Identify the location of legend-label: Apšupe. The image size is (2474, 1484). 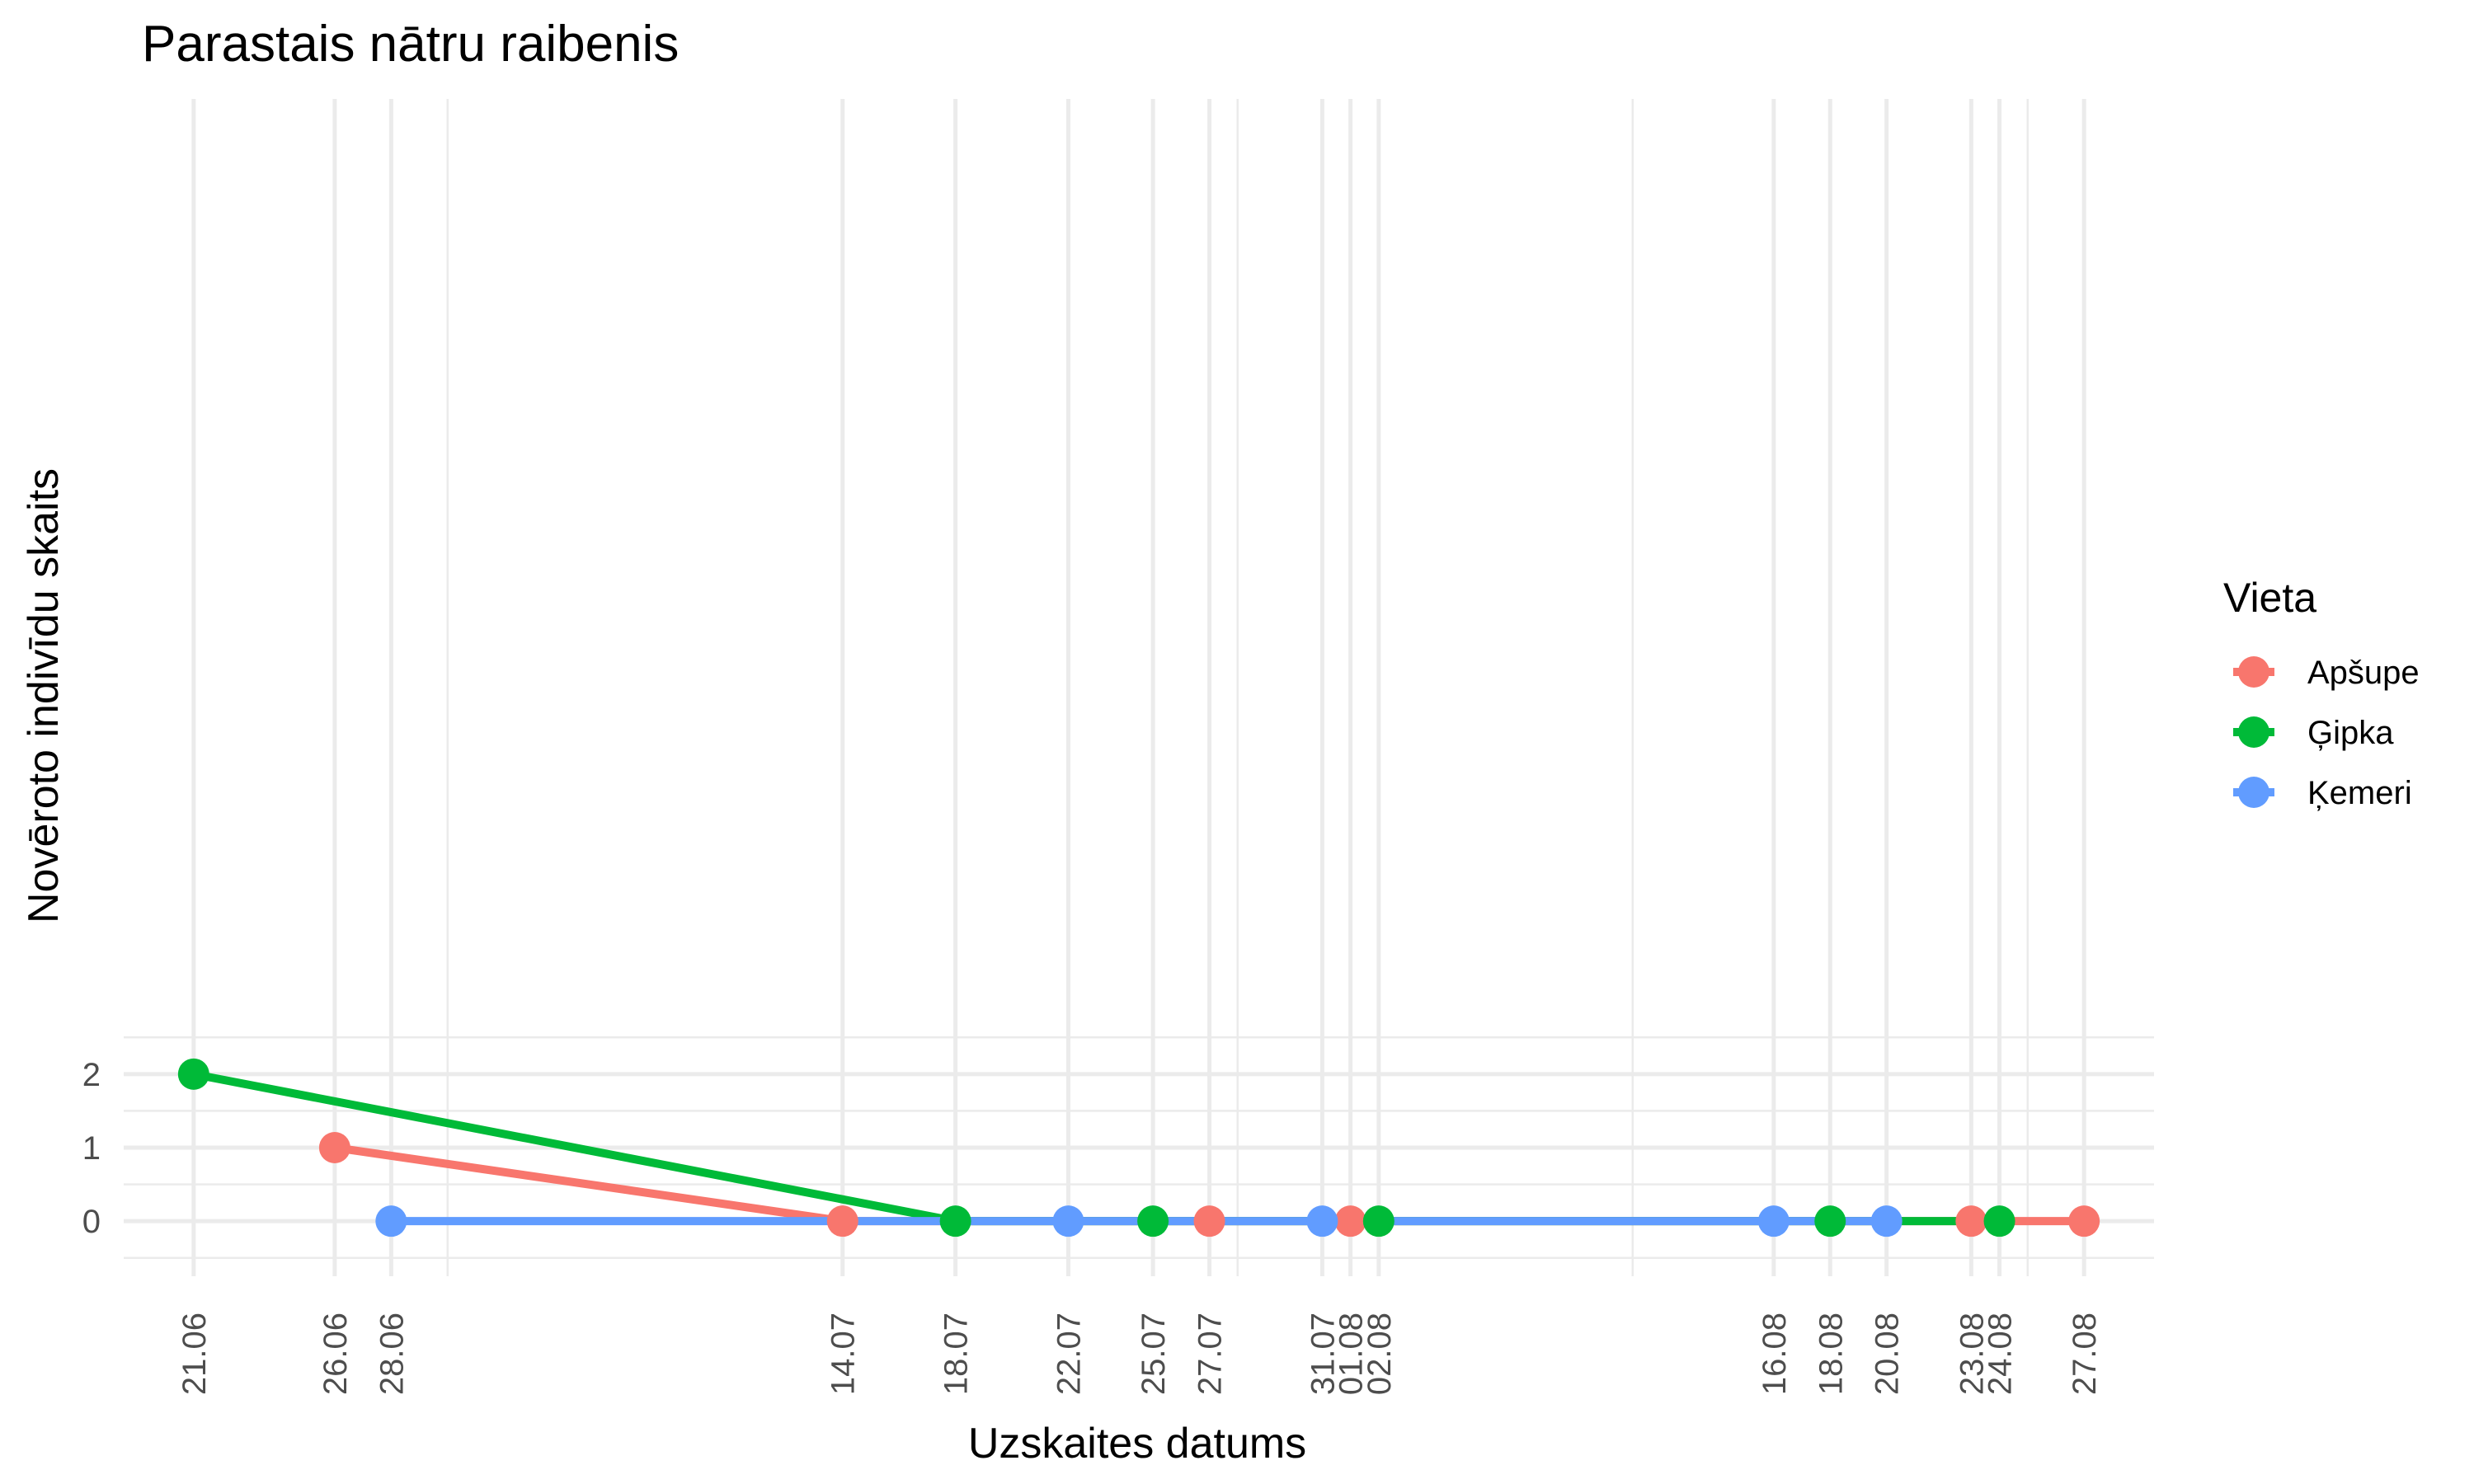
(2363, 673).